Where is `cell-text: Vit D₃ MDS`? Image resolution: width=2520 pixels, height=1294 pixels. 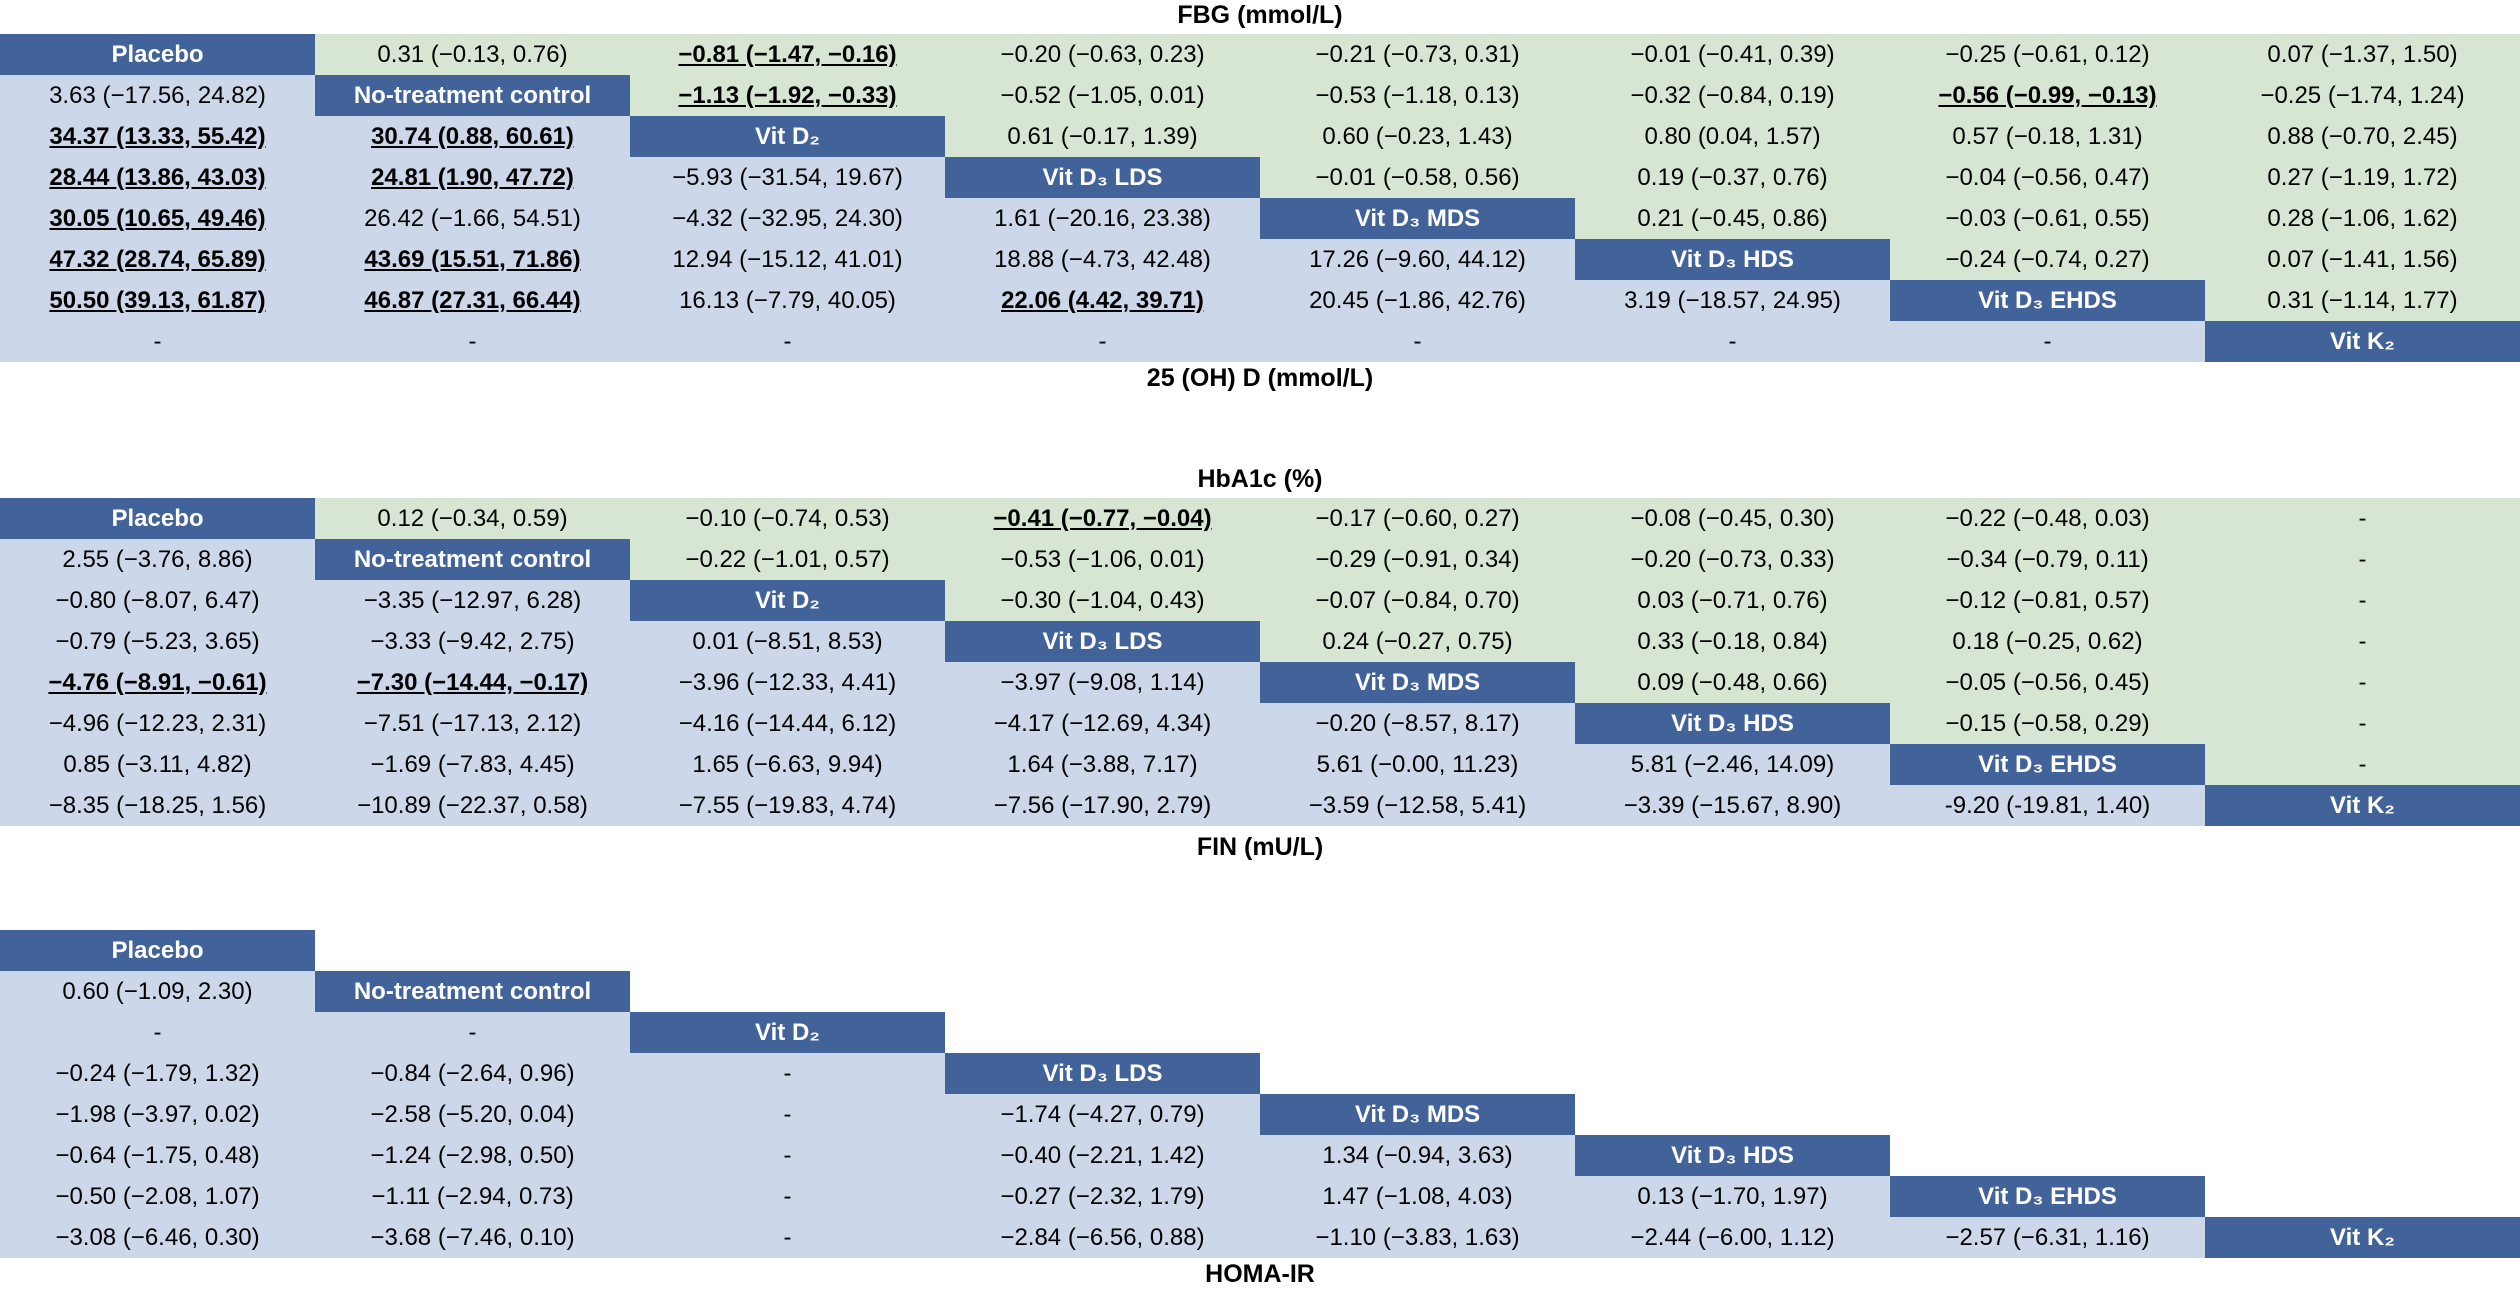
cell-text: Vit D₃ MDS is located at coordinates (1417, 682).